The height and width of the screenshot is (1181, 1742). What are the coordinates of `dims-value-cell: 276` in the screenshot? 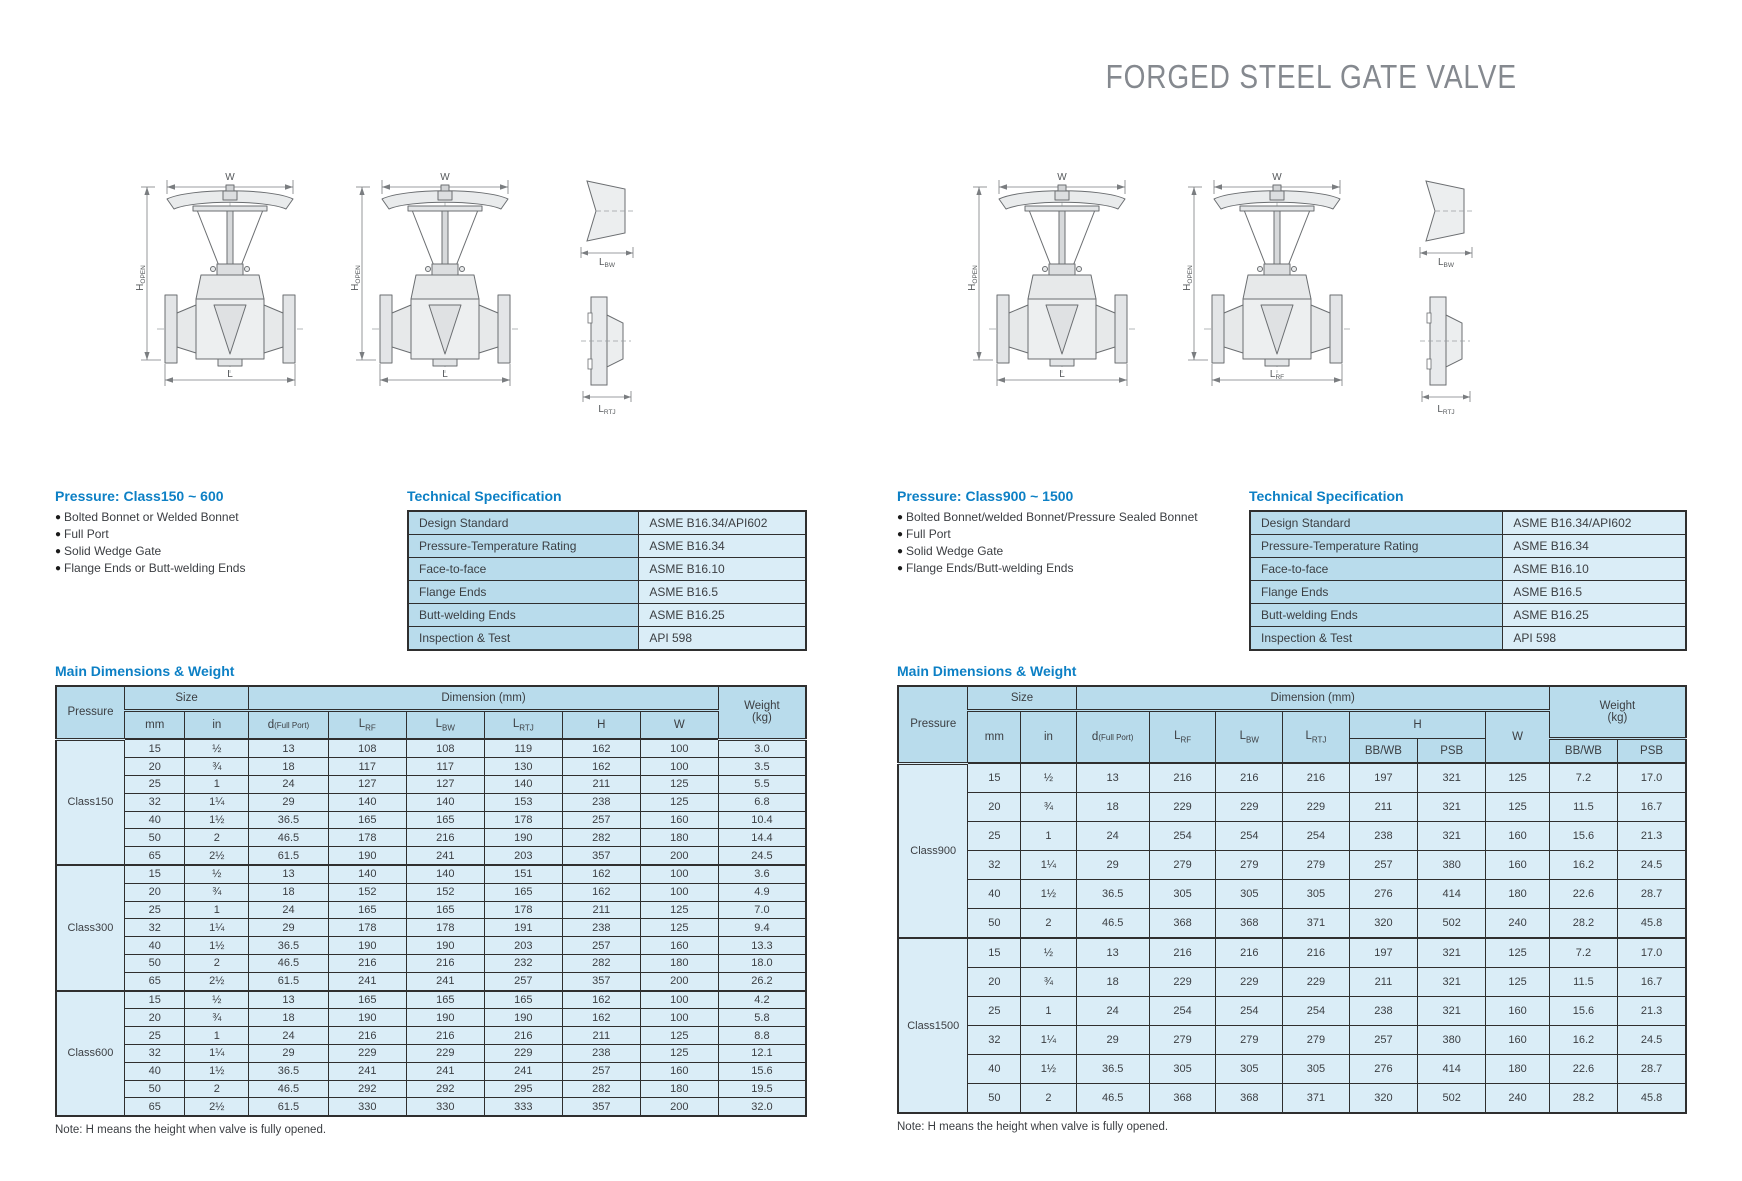 It's located at (1383, 894).